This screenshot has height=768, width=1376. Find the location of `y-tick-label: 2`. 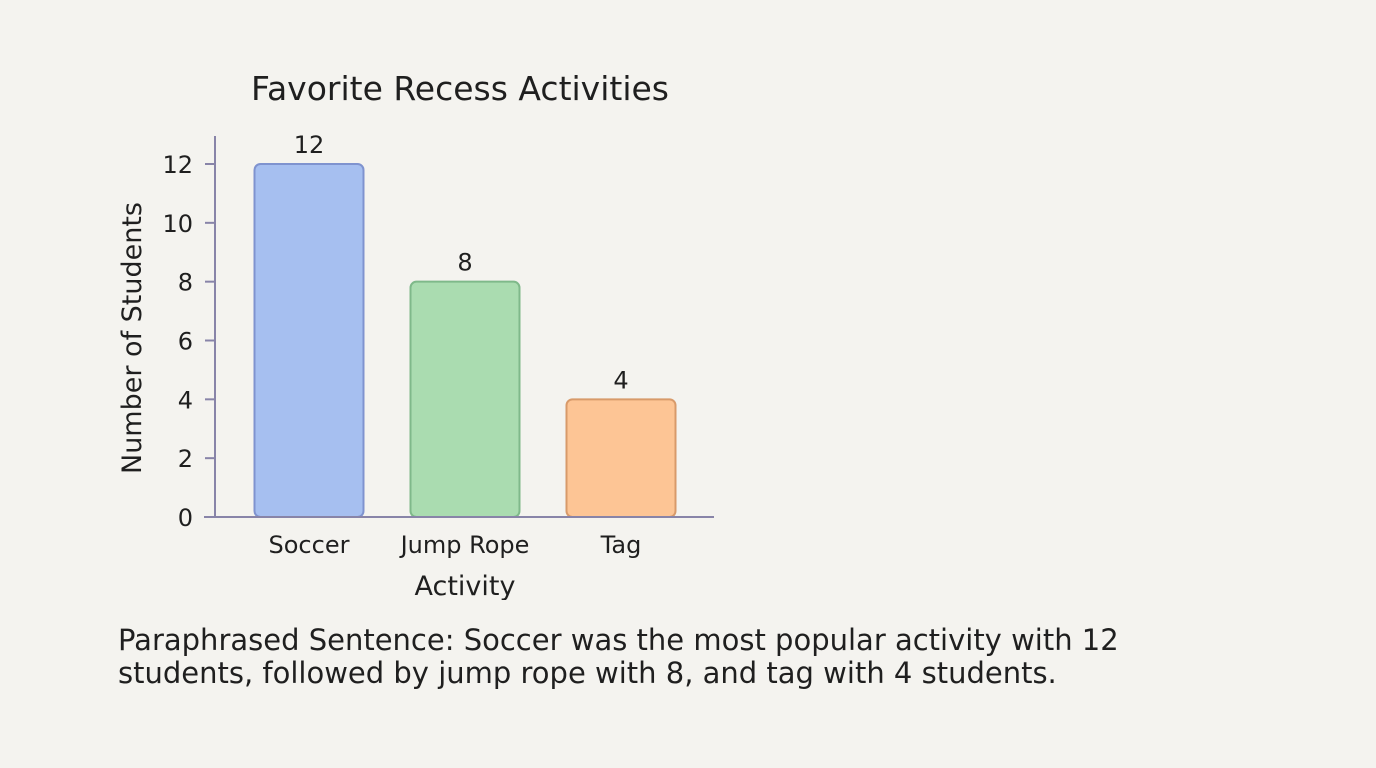

y-tick-label: 2 is located at coordinates (185, 459).